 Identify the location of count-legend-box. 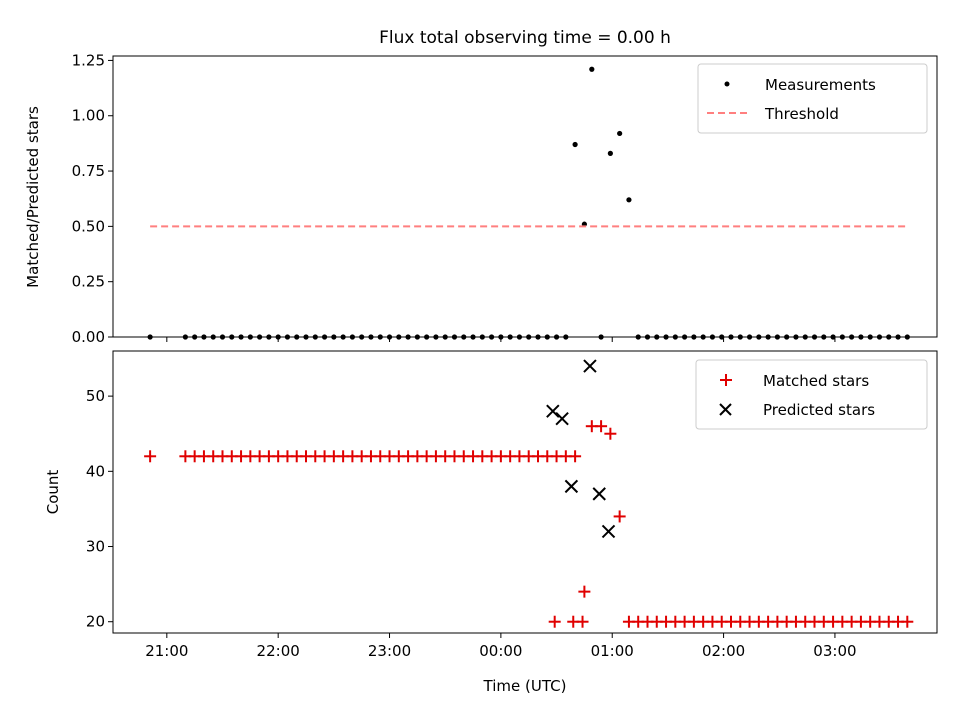
(811, 394).